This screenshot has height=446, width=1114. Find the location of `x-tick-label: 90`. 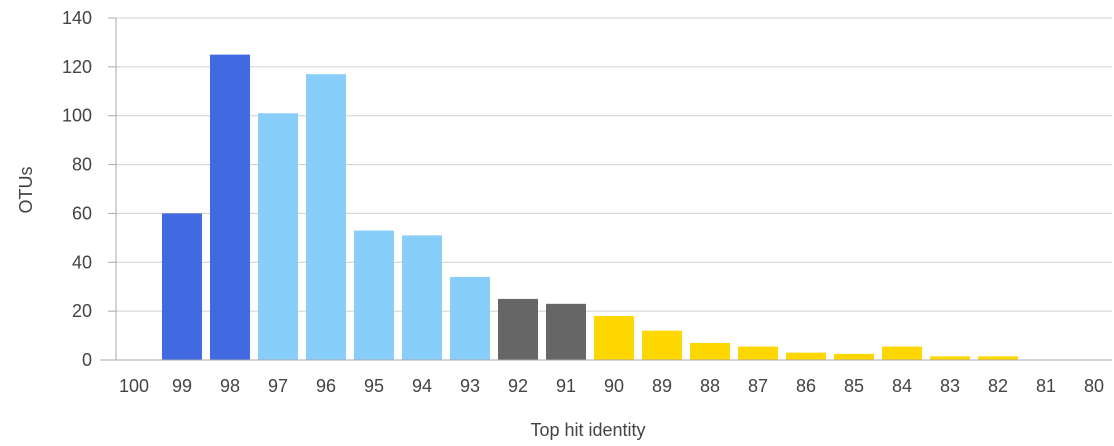

x-tick-label: 90 is located at coordinates (614, 386).